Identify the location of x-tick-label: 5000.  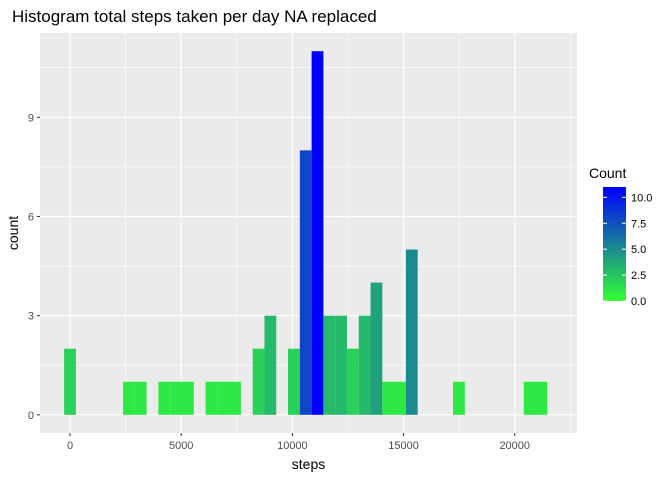
(181, 446).